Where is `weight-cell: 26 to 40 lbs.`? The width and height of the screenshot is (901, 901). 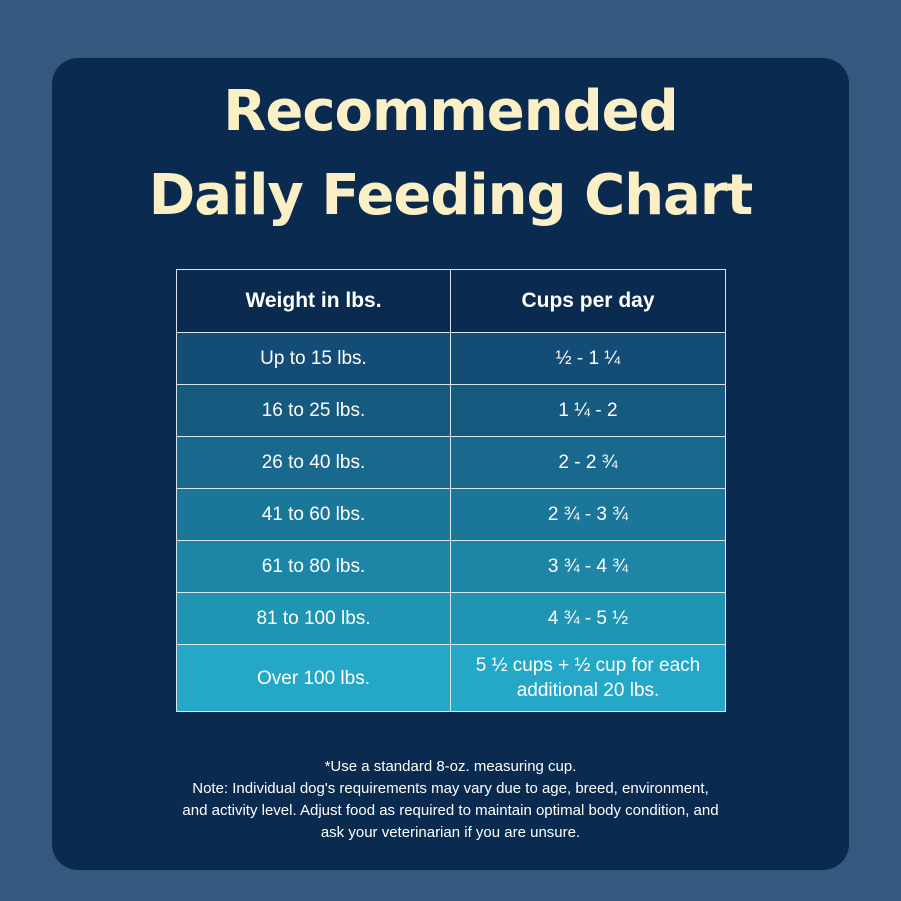
weight-cell: 26 to 40 lbs. is located at coordinates (313, 462).